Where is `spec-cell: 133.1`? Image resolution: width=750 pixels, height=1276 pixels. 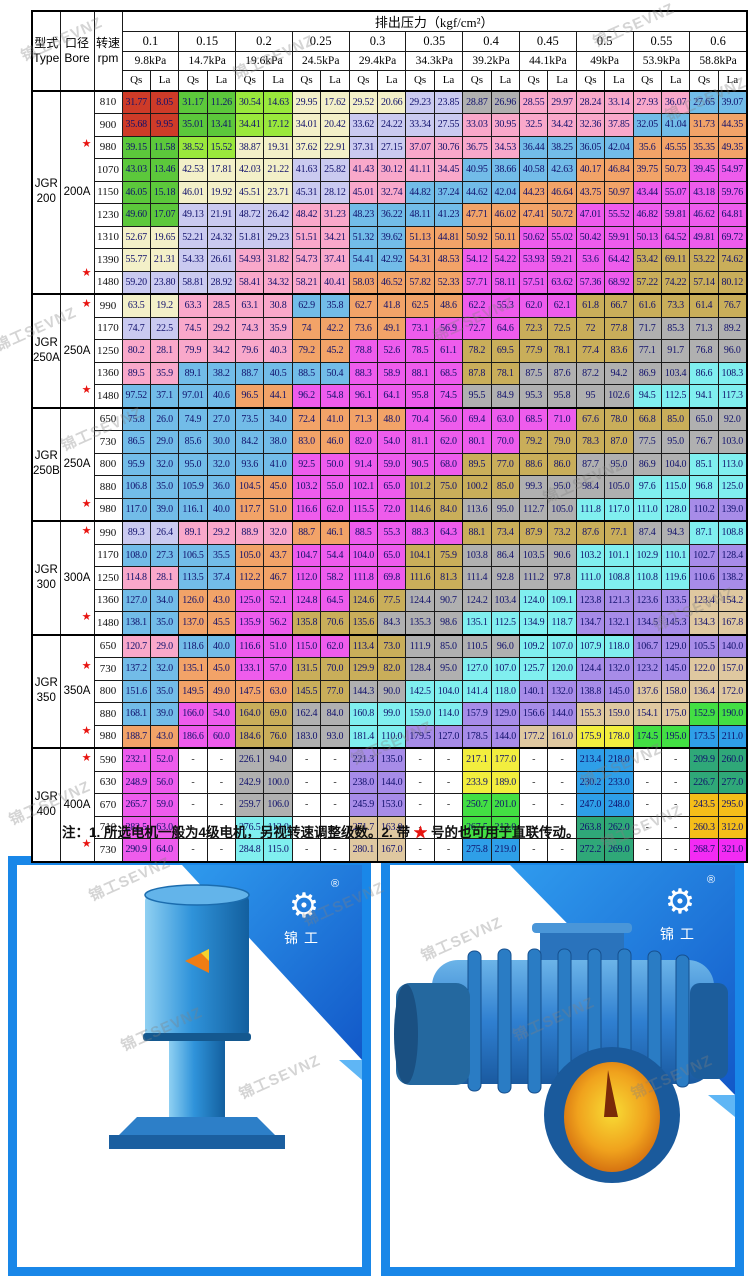 spec-cell: 133.1 is located at coordinates (250, 669).